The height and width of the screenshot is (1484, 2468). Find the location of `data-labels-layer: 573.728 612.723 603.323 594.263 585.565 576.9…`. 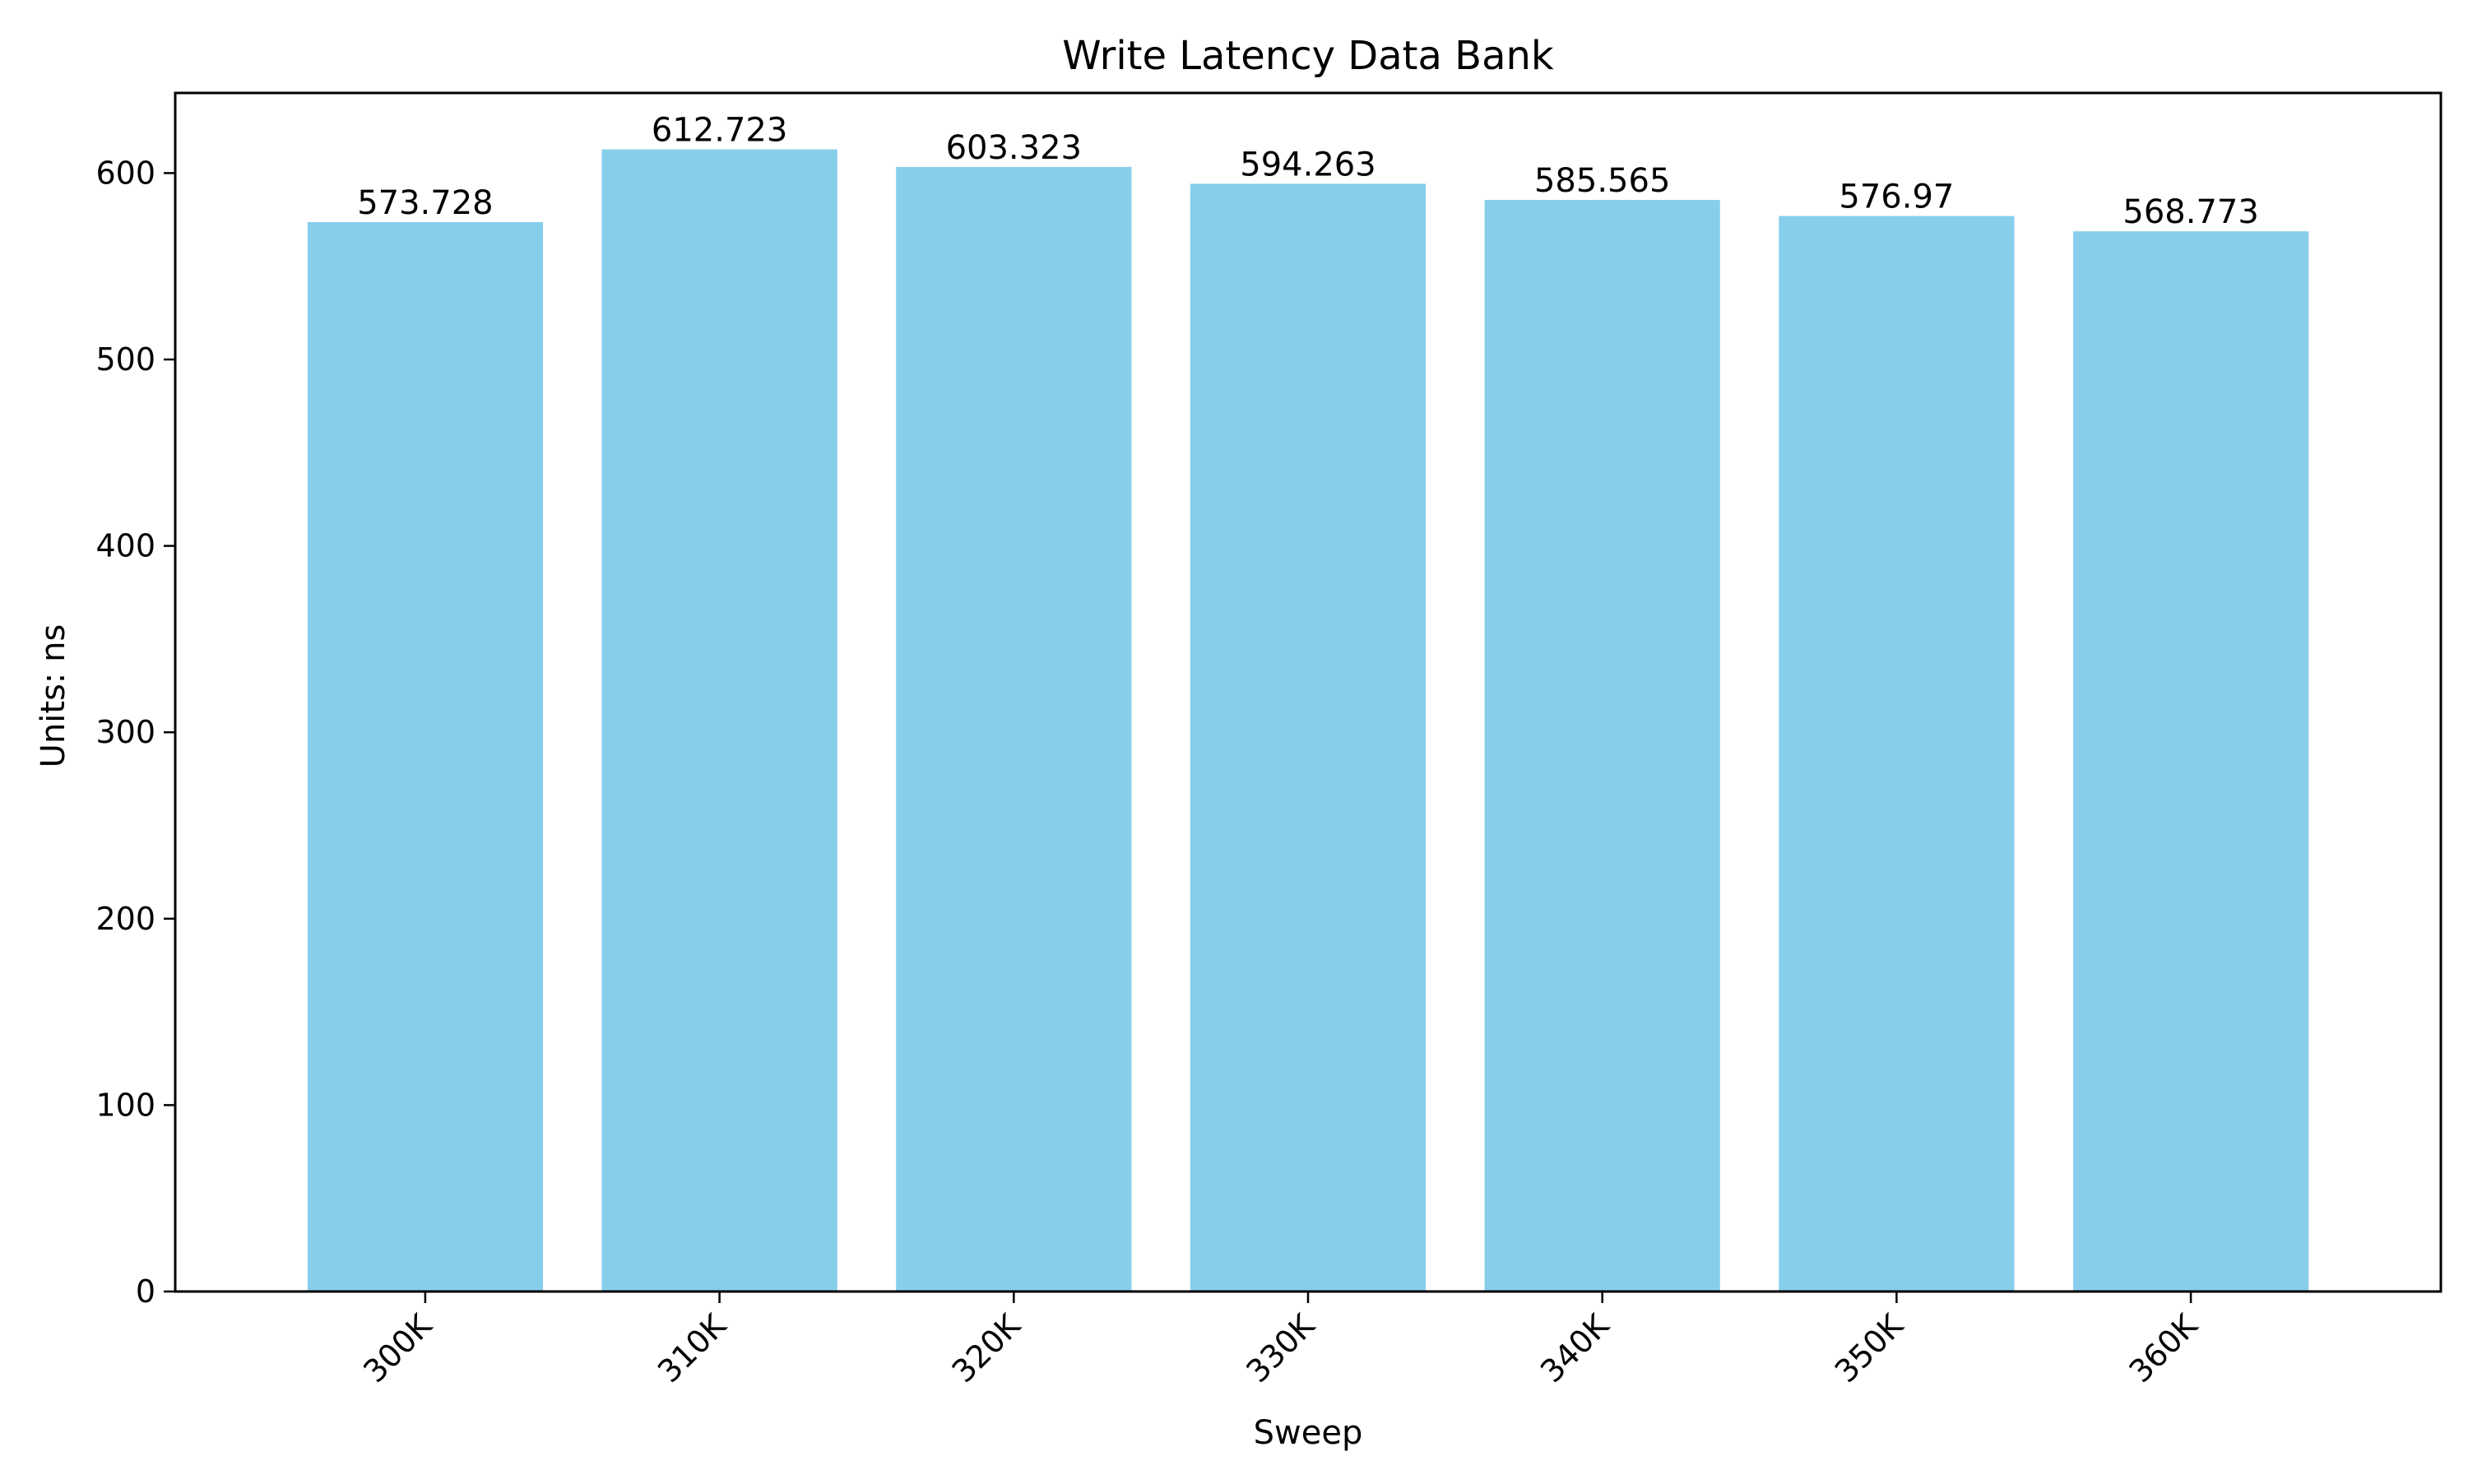

data-labels-layer: 573.728 612.723 603.323 594.263 585.565 576.9… is located at coordinates (1308, 172).